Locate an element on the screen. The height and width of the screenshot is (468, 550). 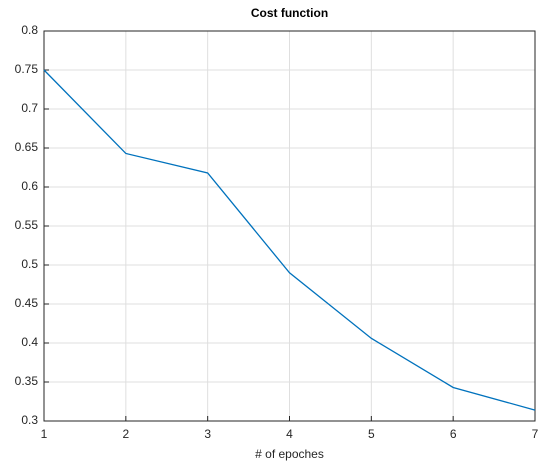
x-tick-label: 2 is located at coordinates (125, 434).